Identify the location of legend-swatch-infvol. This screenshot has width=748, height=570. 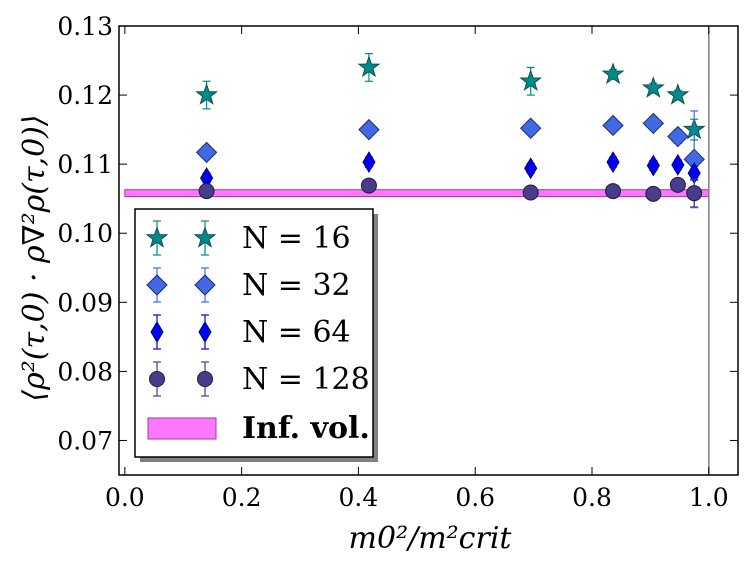
(182, 428).